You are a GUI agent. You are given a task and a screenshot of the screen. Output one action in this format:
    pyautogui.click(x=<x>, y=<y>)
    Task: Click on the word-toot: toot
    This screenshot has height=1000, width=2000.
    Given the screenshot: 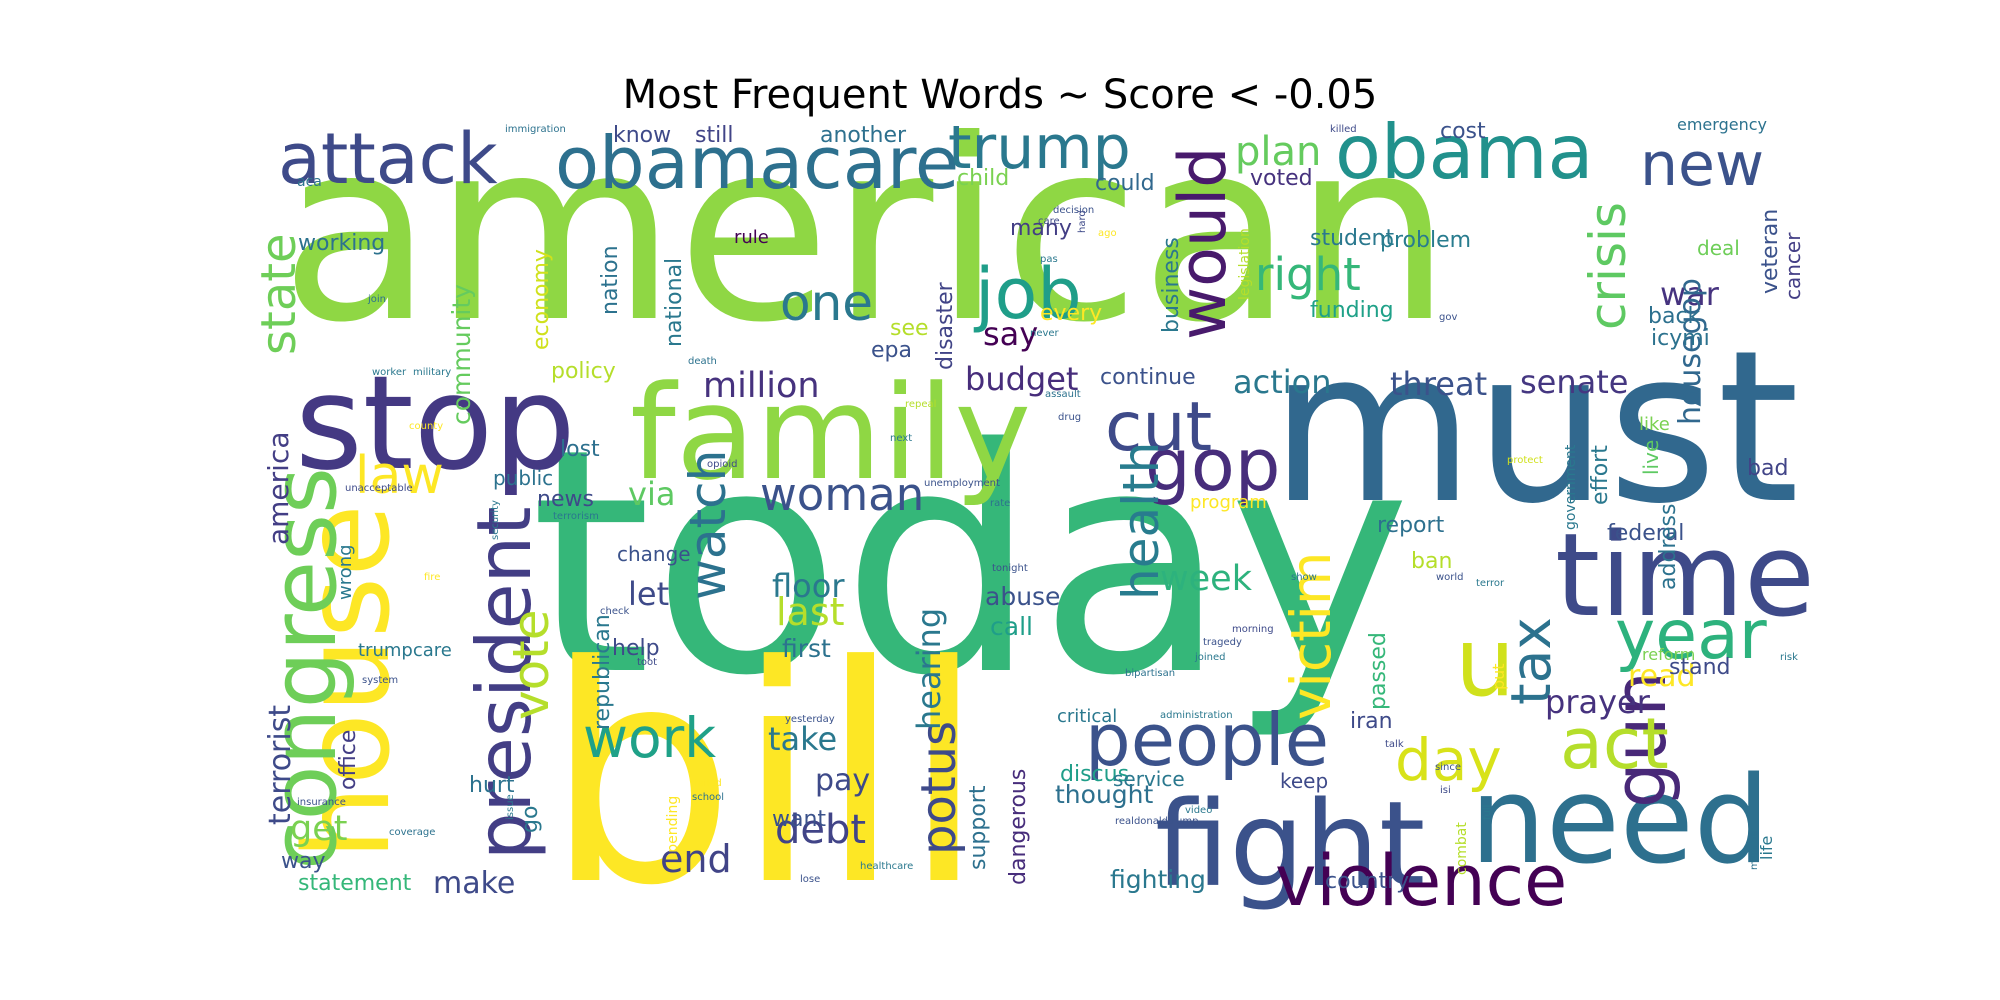 What is the action you would take?
    pyautogui.click(x=647, y=662)
    